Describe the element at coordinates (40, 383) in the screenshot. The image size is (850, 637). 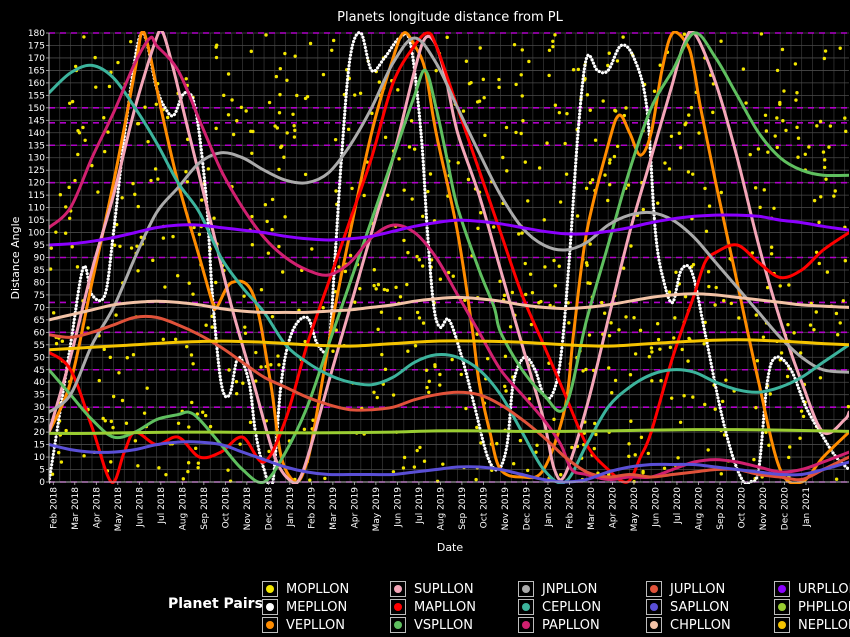
I see `y-tick-label: 40` at that location.